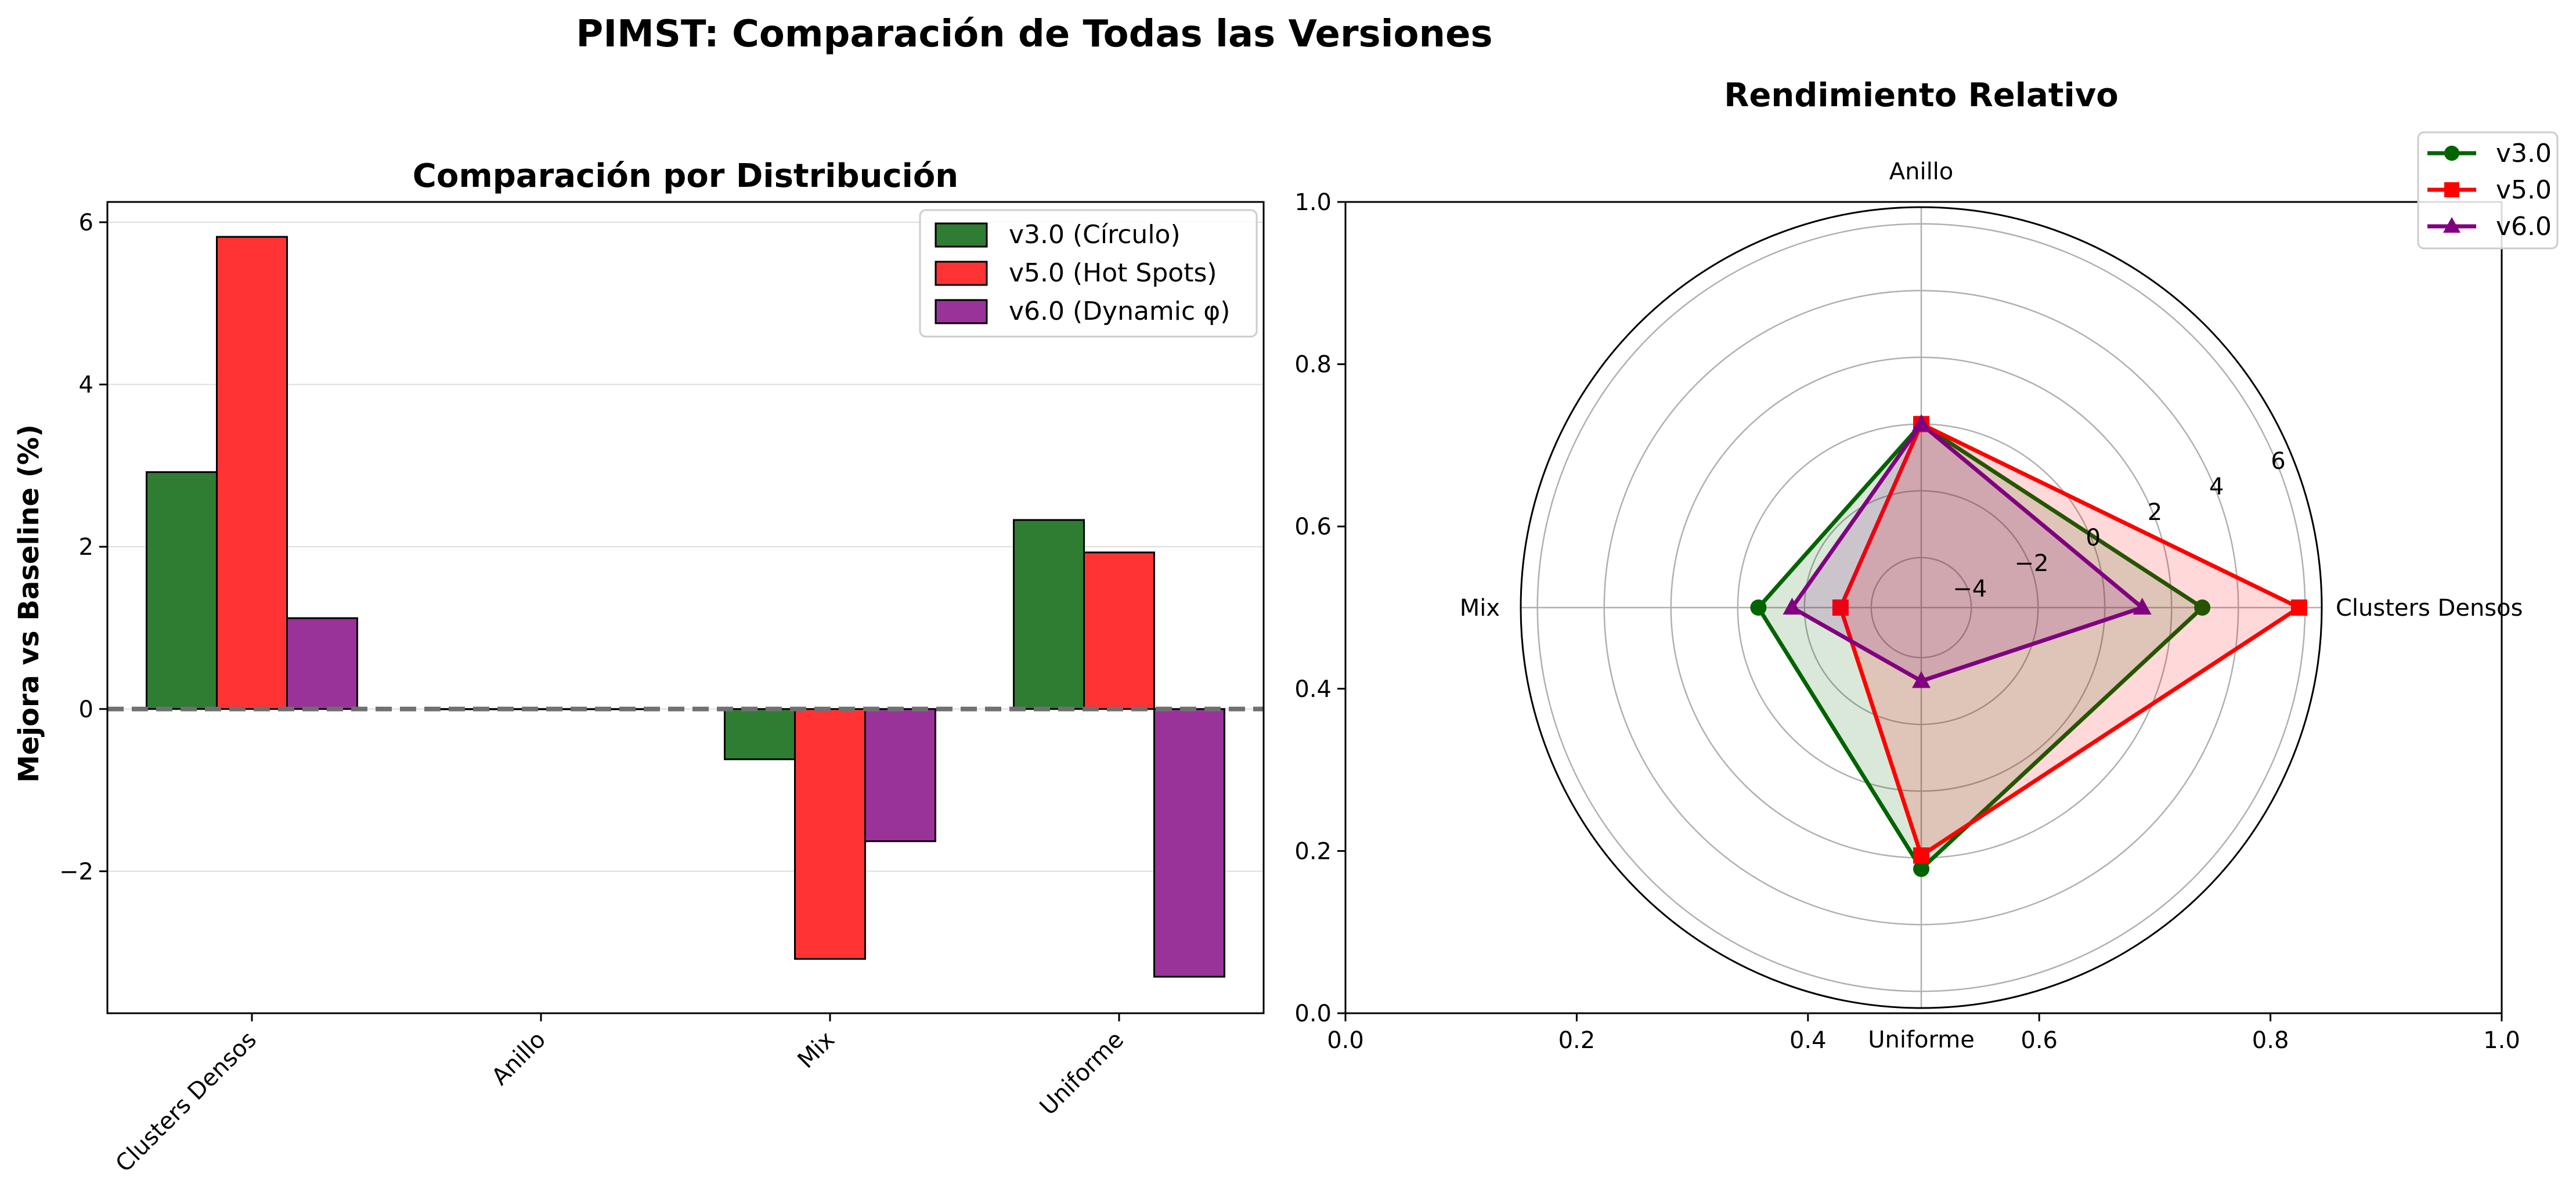 This screenshot has height=1203, width=2576. What do you see at coordinates (686, 176) in the screenshot?
I see `bar-chart-title: Comparación por Distribución` at bounding box center [686, 176].